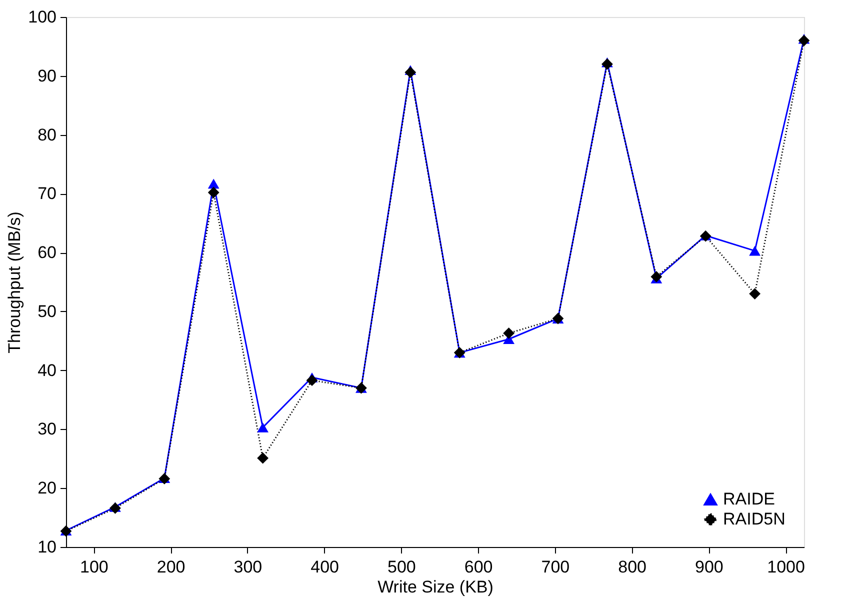 Image resolution: width=845 pixels, height=616 pixels. Describe the element at coordinates (786, 567) in the screenshot. I see `x-tick-label: 1000` at that location.